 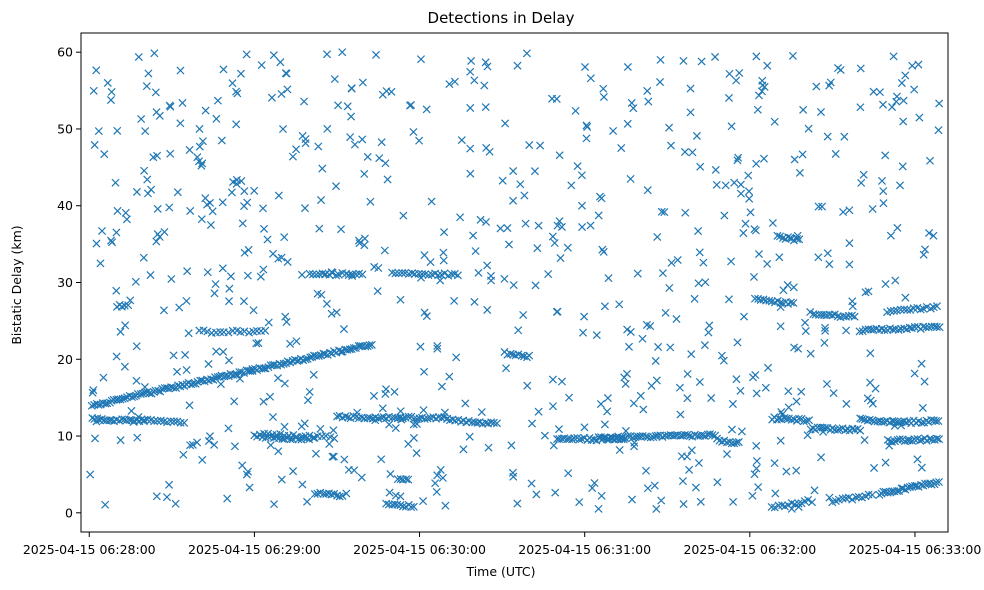 What do you see at coordinates (65, 359) in the screenshot?
I see `y-tick-label: 20` at bounding box center [65, 359].